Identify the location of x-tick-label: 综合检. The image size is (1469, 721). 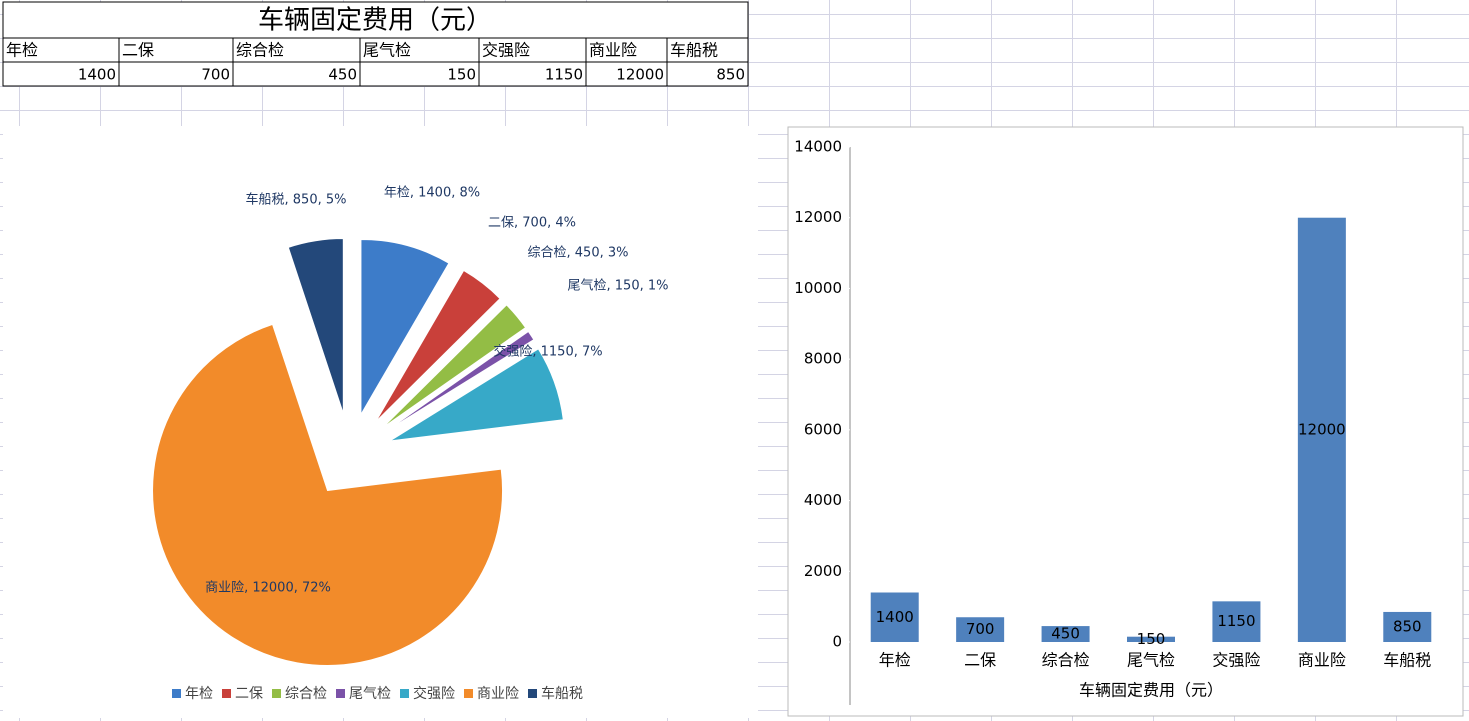
(1066, 660).